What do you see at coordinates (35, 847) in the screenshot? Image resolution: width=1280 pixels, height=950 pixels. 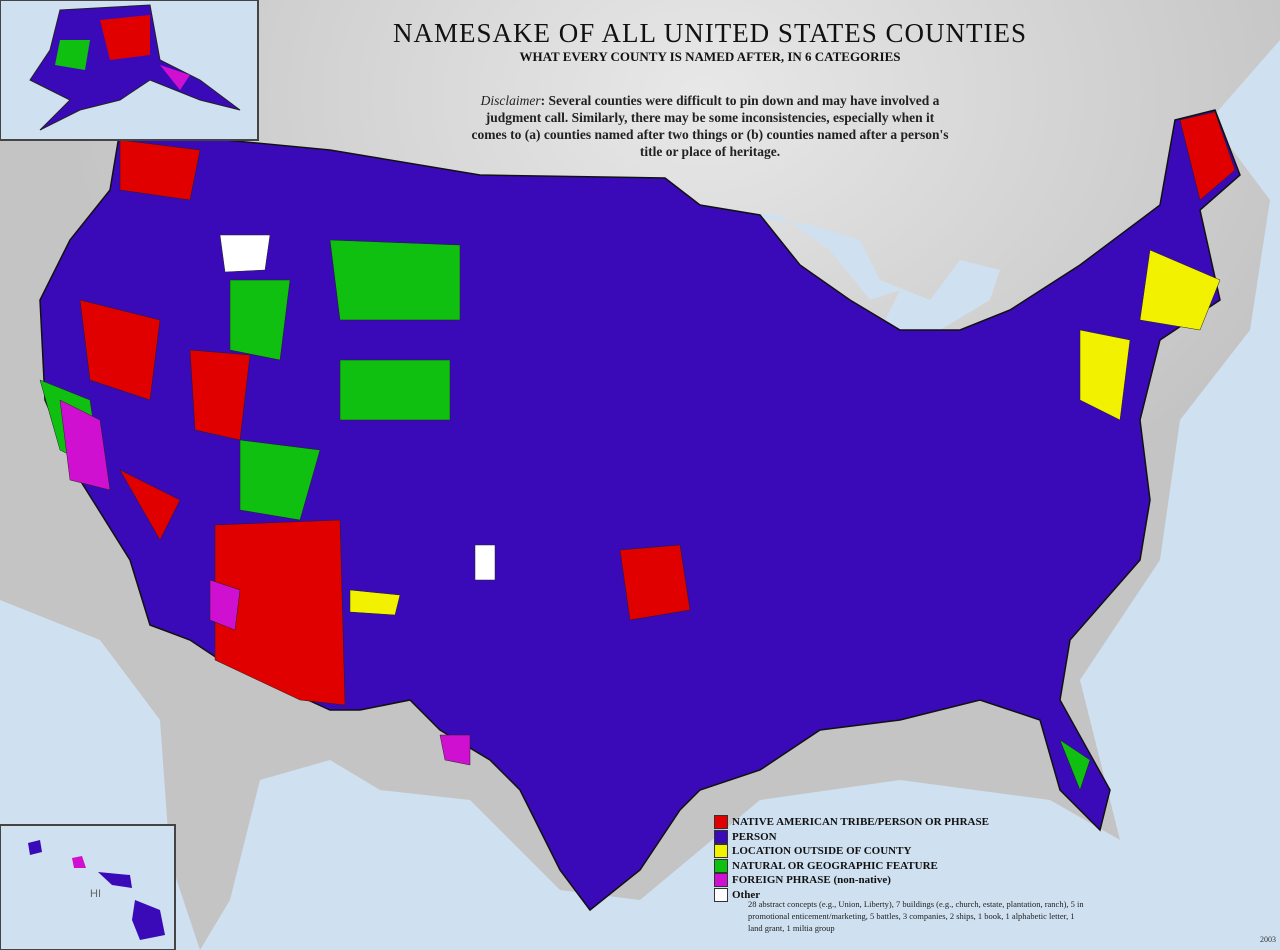 I see `kauai` at bounding box center [35, 847].